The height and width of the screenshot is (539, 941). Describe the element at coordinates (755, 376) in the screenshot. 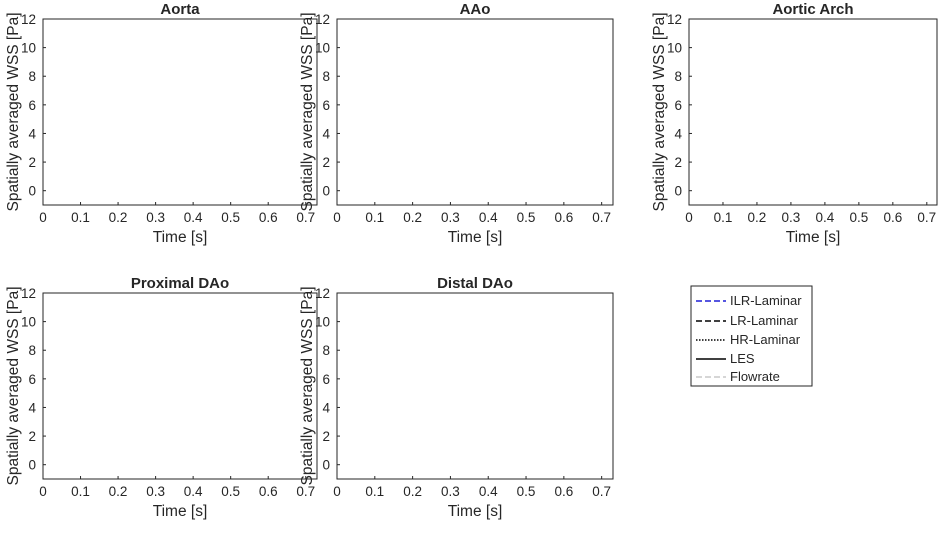

I see `legend-label-flowrate: Flowrate` at that location.